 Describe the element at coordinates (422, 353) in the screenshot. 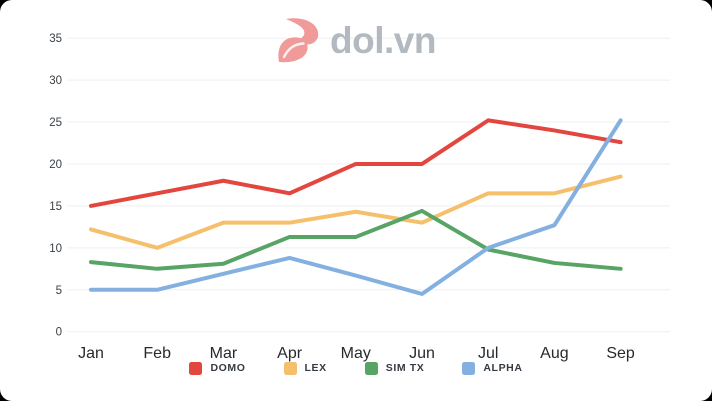

I see `x-tick-label: Jun` at that location.